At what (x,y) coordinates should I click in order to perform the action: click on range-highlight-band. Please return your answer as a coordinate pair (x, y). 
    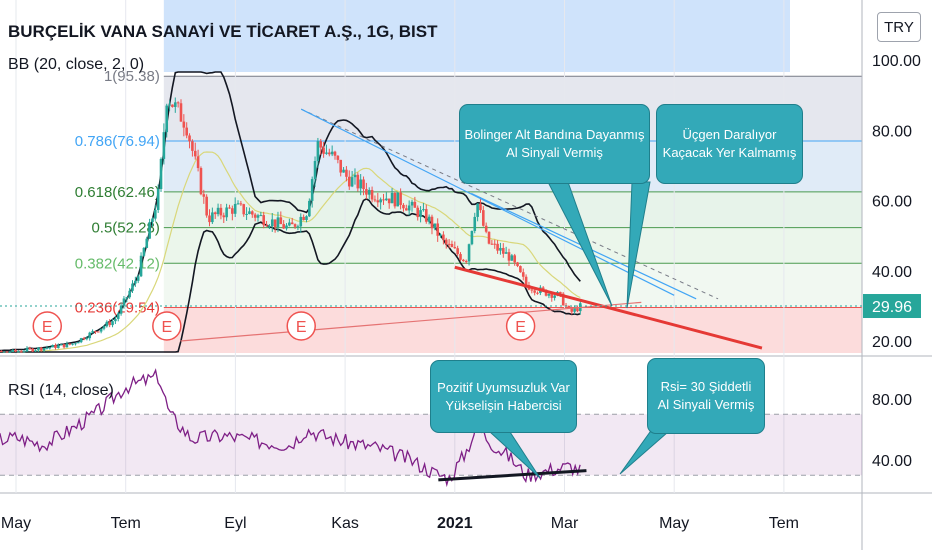
    Looking at the image, I should click on (476, 36).